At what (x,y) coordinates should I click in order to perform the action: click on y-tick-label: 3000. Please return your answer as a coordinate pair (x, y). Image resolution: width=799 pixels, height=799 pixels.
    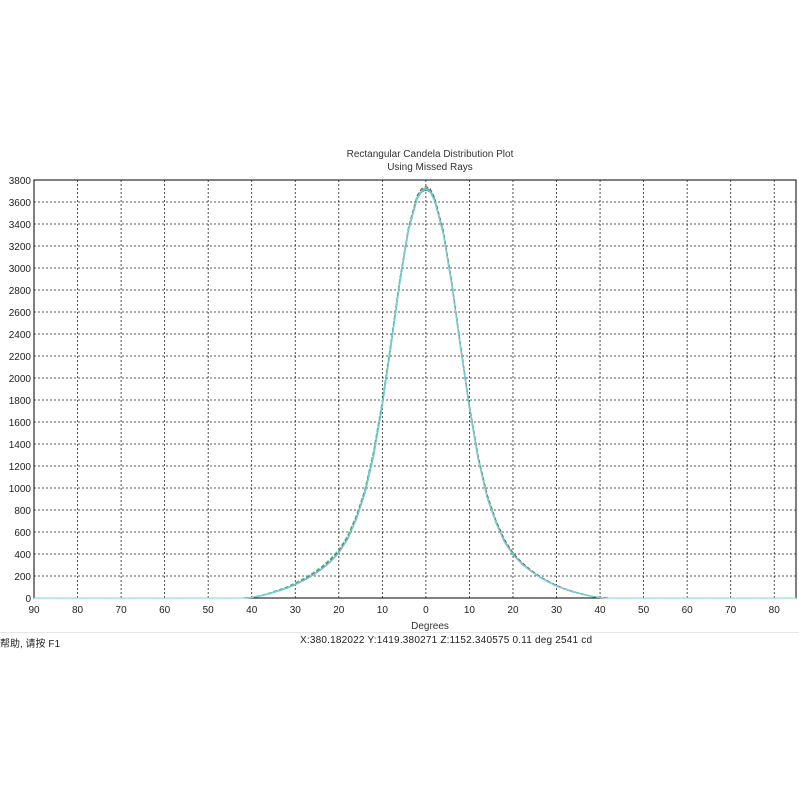
    Looking at the image, I should click on (20, 269).